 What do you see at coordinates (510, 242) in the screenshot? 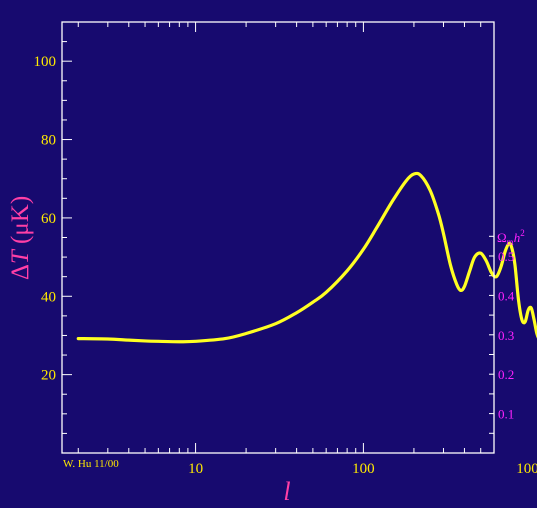
I see `right-axis-label-sub: m` at bounding box center [510, 242].